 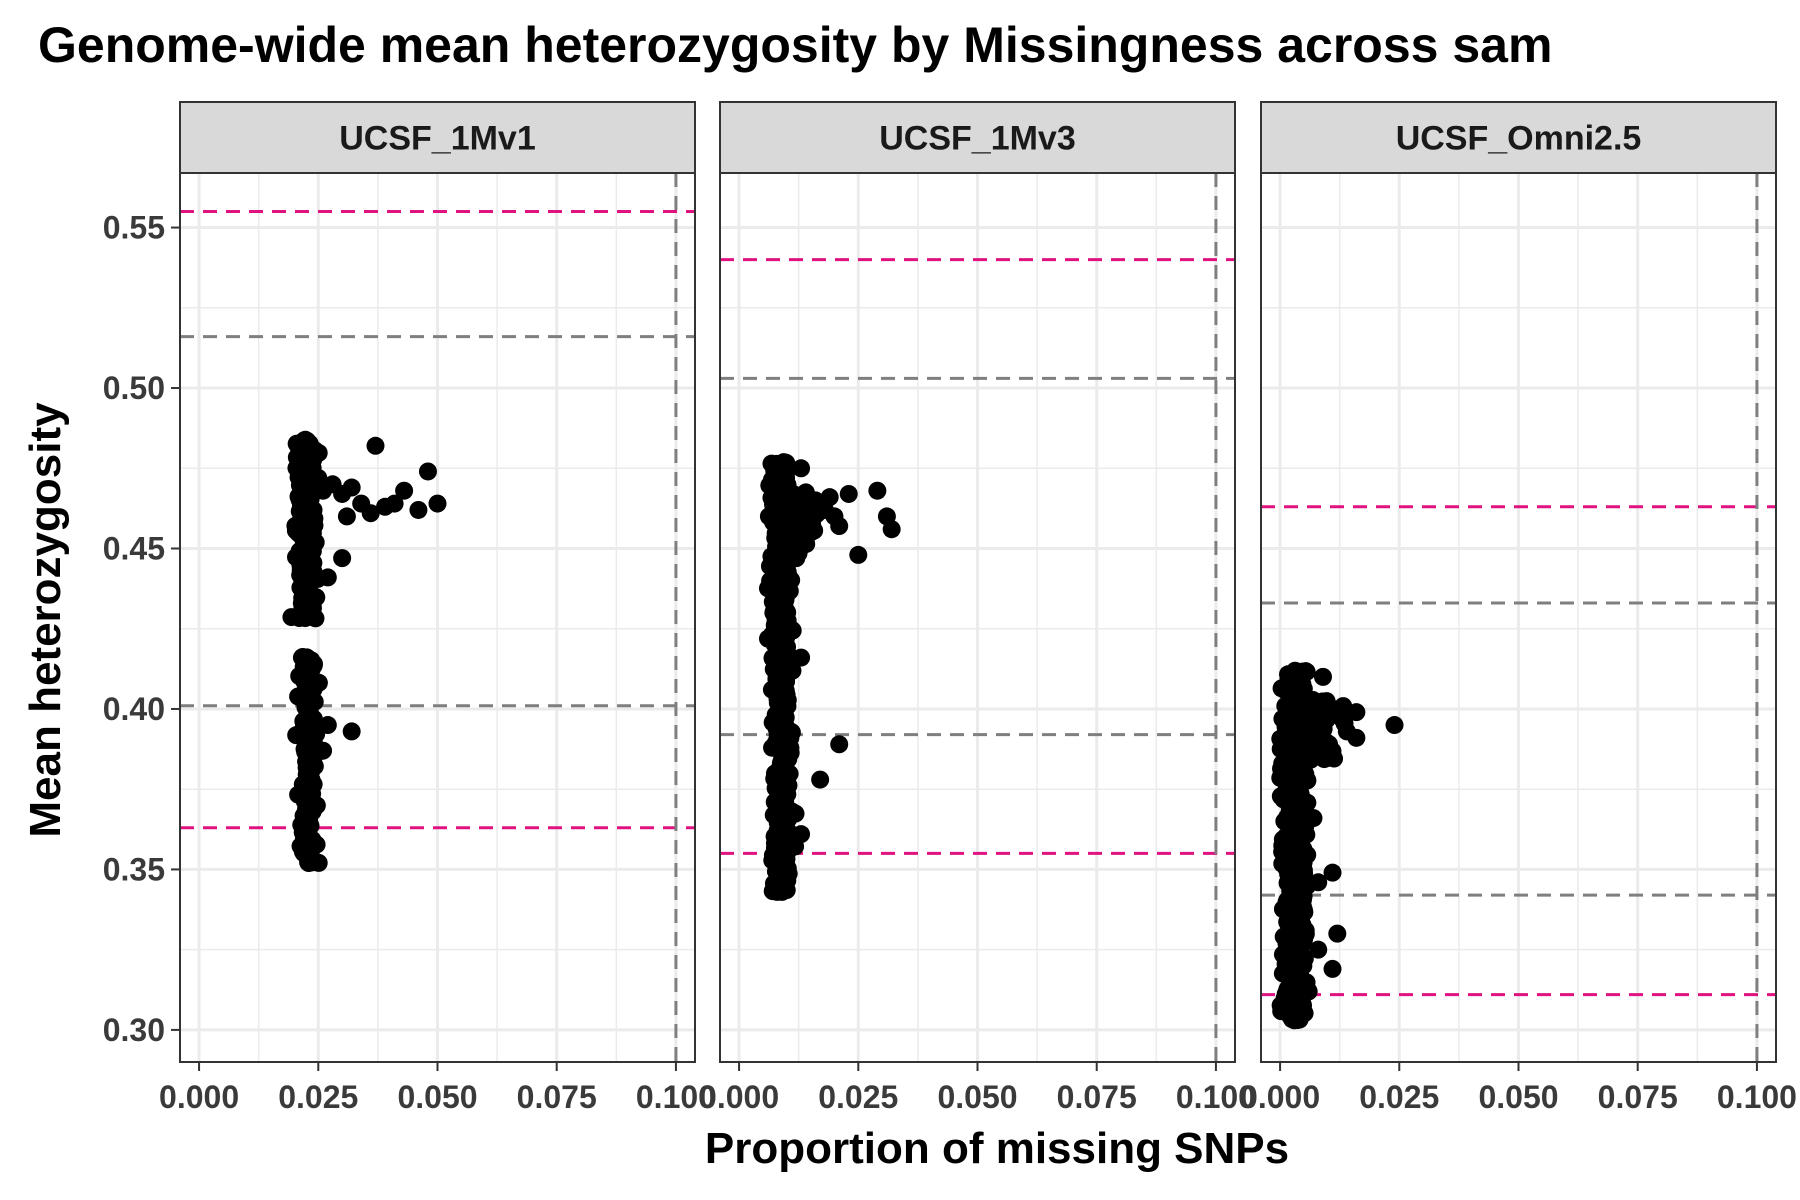 I want to click on x-axis-title: Proportion of missing SNPs, so click(x=997, y=1148).